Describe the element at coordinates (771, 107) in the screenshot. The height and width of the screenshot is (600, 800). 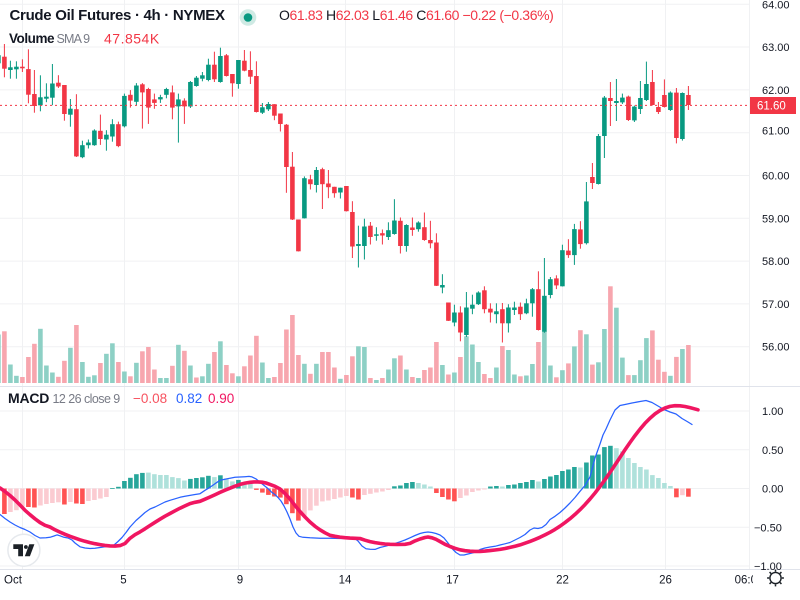
I see `svg-text: 61.60` at that location.